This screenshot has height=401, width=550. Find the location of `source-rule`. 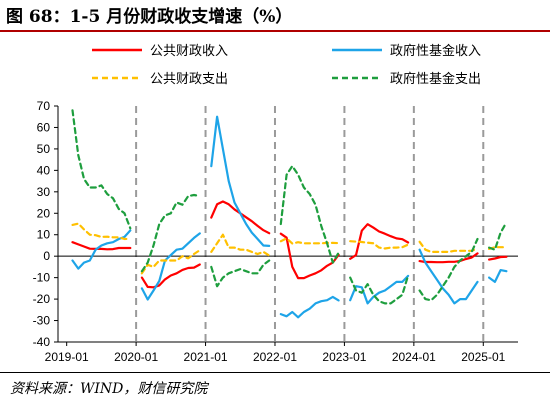

source-rule is located at coordinates (275, 372).